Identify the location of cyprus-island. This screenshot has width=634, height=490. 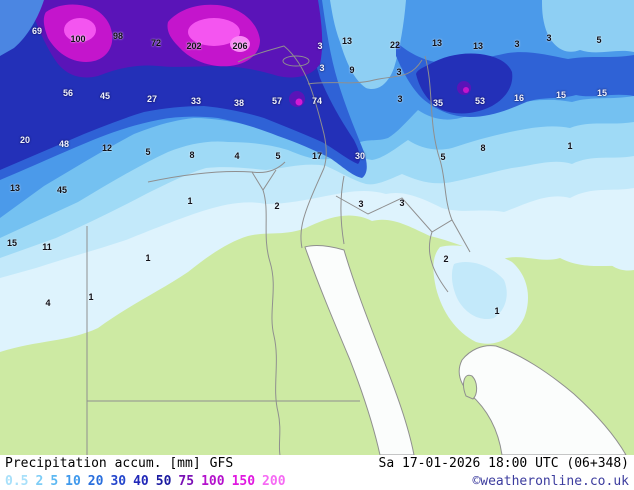
(296, 61).